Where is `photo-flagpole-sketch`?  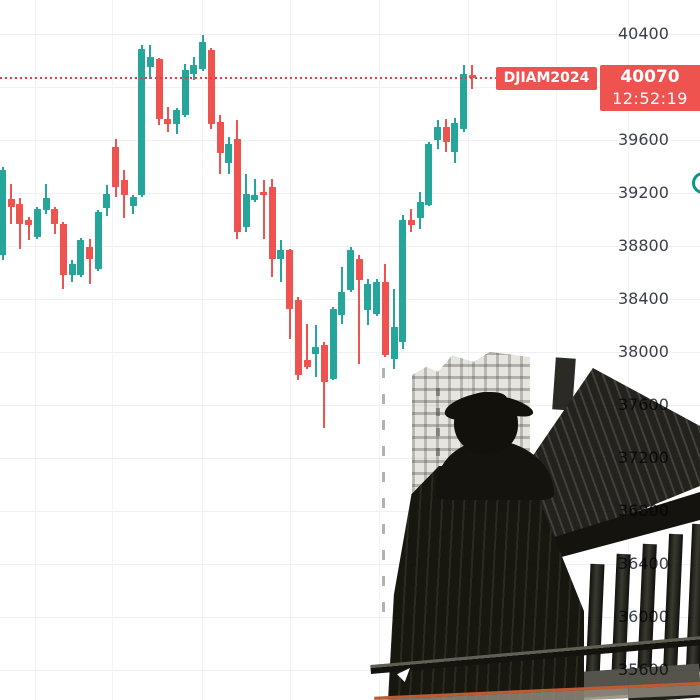 photo-flagpole-sketch is located at coordinates (383, 493).